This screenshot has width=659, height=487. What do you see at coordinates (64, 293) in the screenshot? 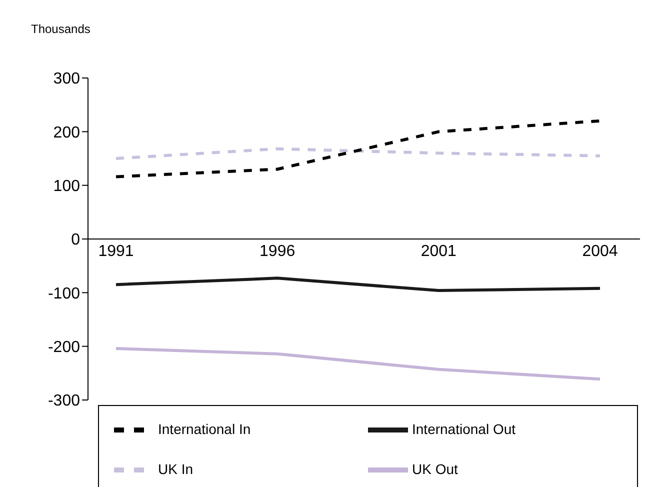
I see `y-tick-label: -100` at bounding box center [64, 293].